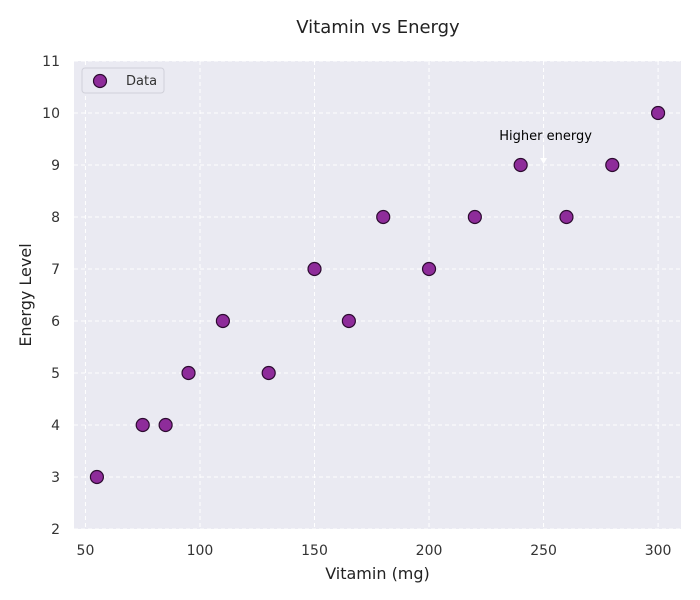 The width and height of the screenshot is (700, 600). Describe the element at coordinates (86, 551) in the screenshot. I see `x-tick-label: 50` at that location.